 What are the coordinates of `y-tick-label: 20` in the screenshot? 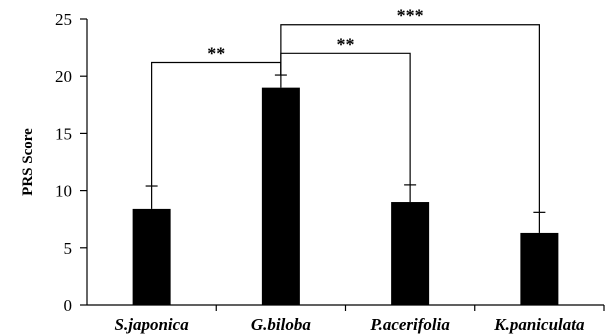 It's located at (63, 76).